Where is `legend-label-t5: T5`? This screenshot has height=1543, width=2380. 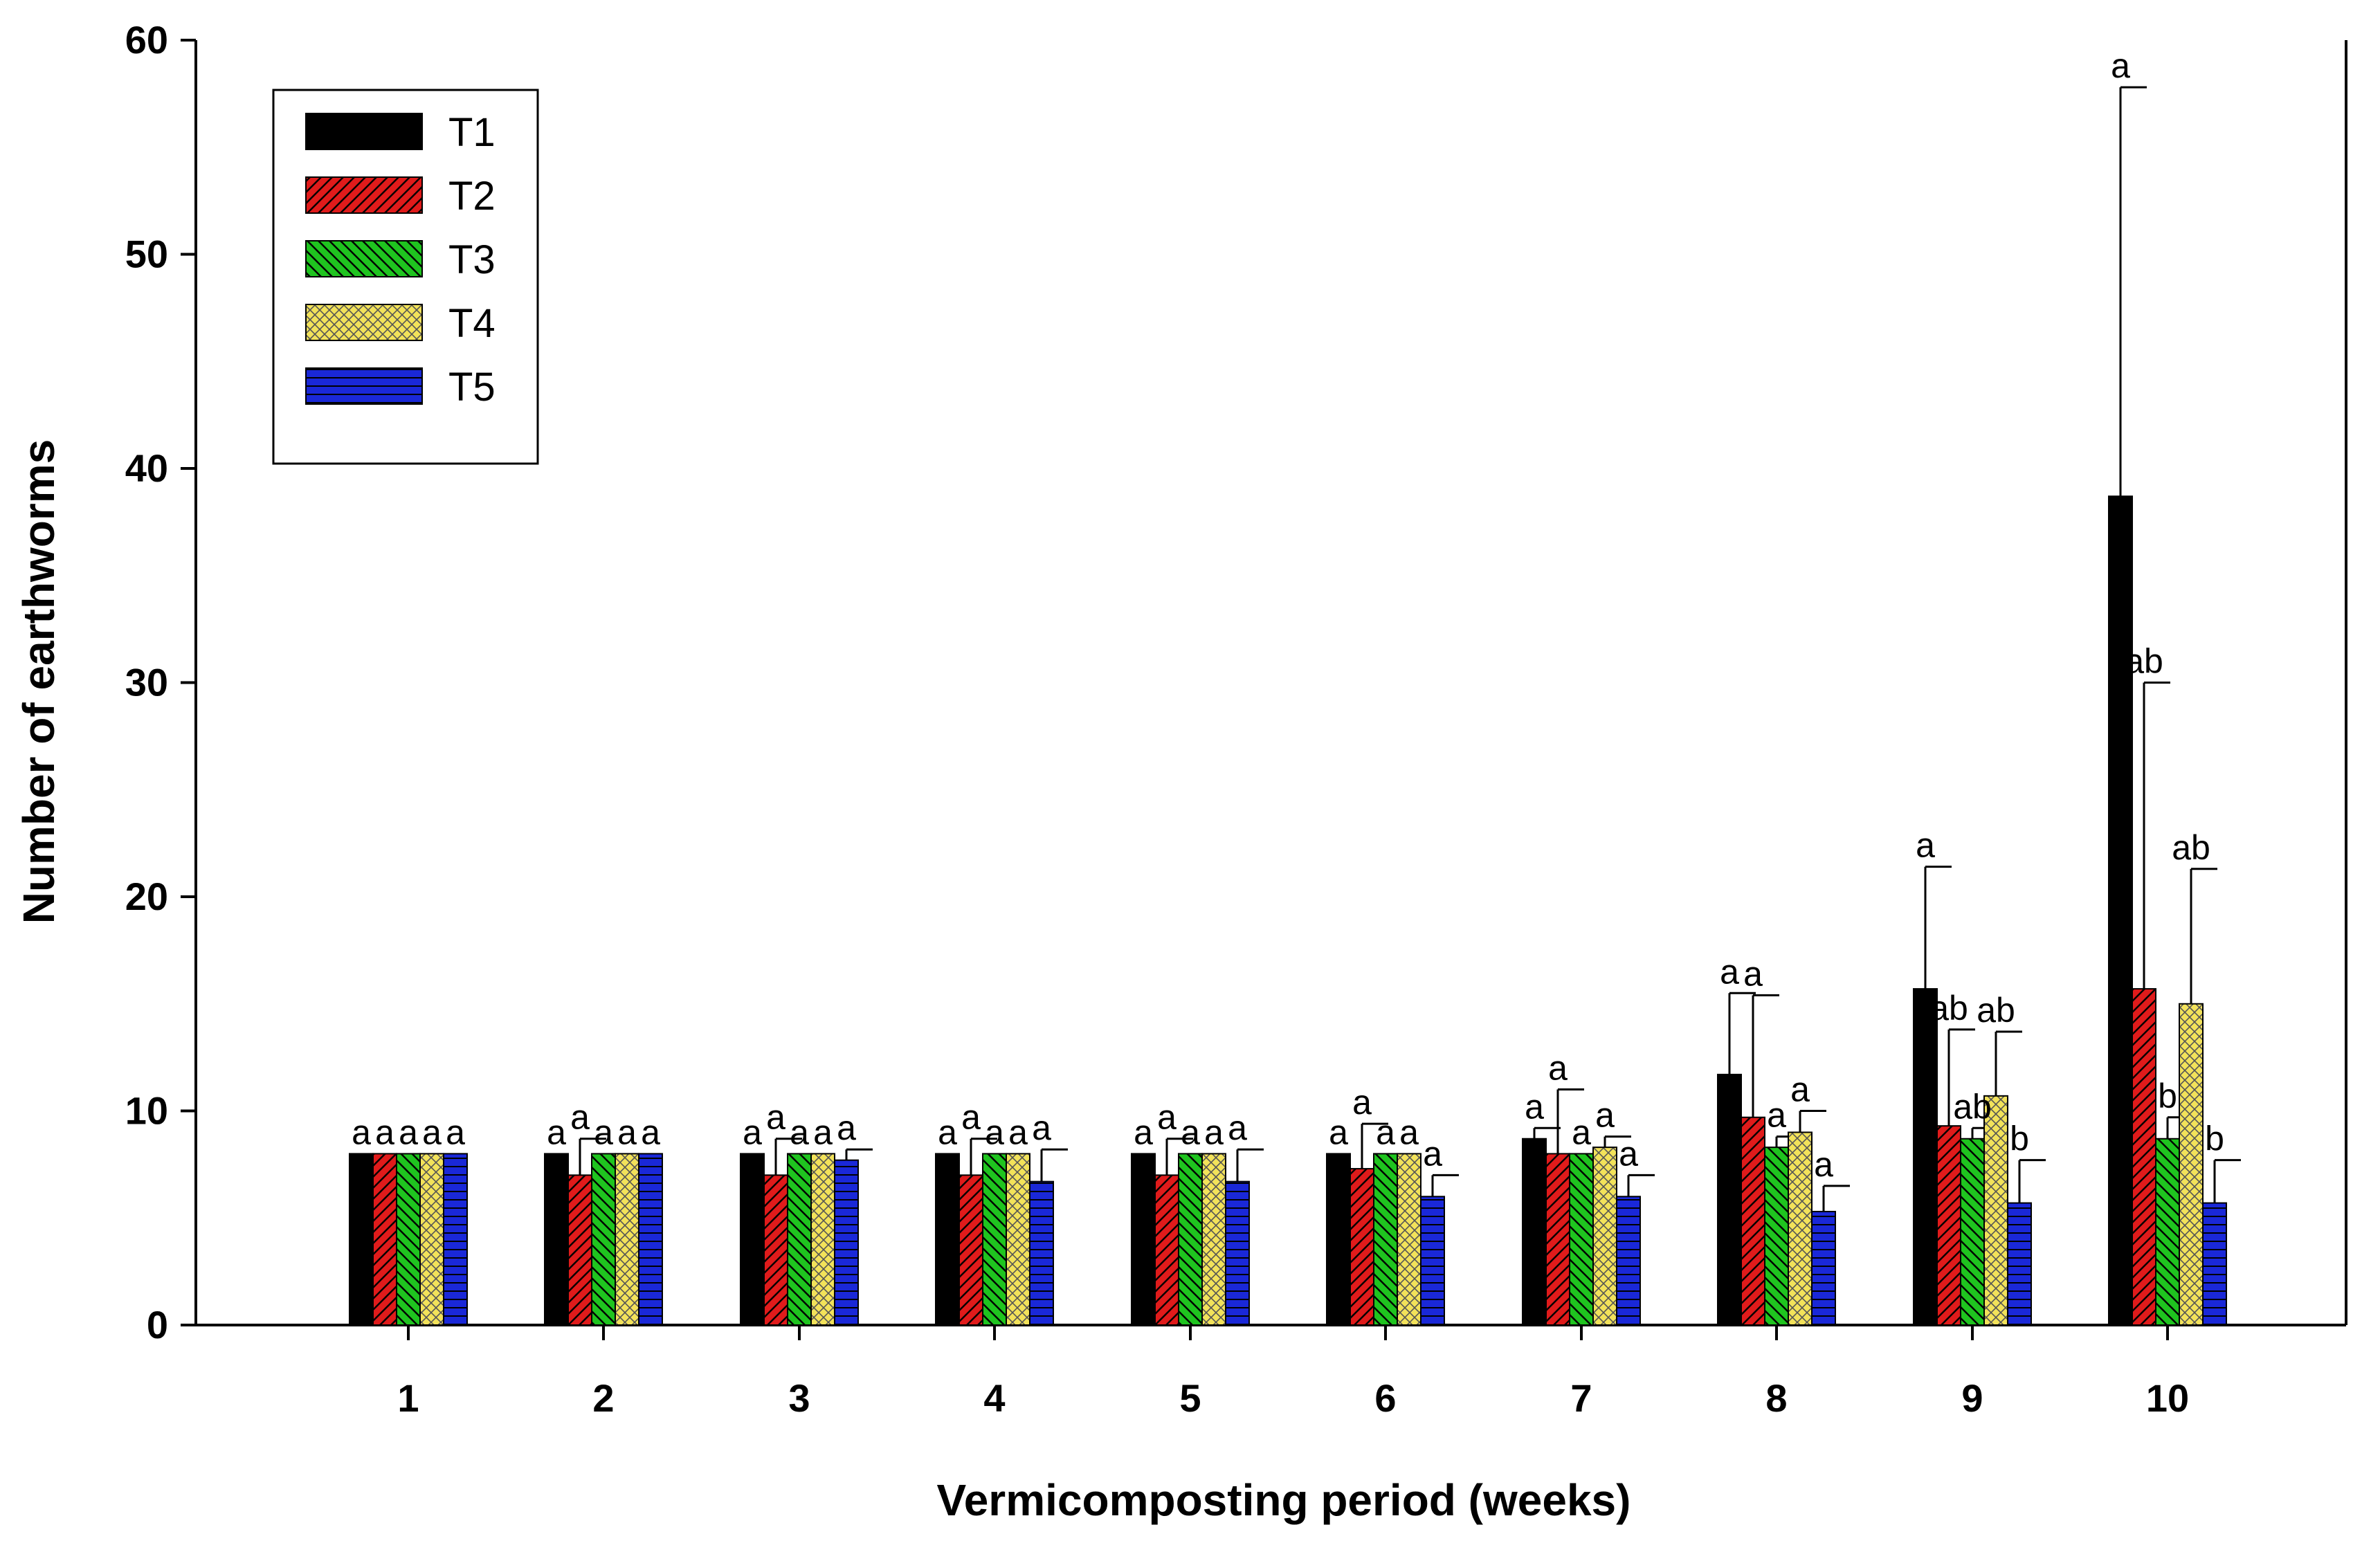 legend-label-t5: T5 is located at coordinates (472, 387).